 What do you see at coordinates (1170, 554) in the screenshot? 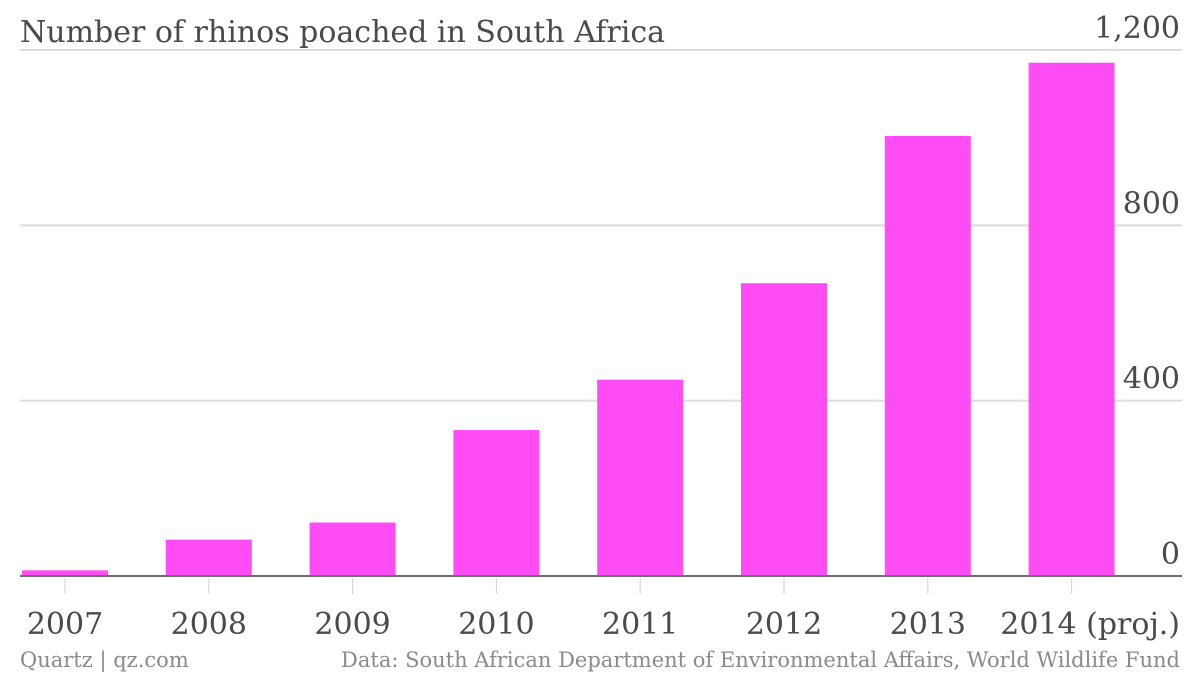
I see `y-tick-label: 0` at bounding box center [1170, 554].